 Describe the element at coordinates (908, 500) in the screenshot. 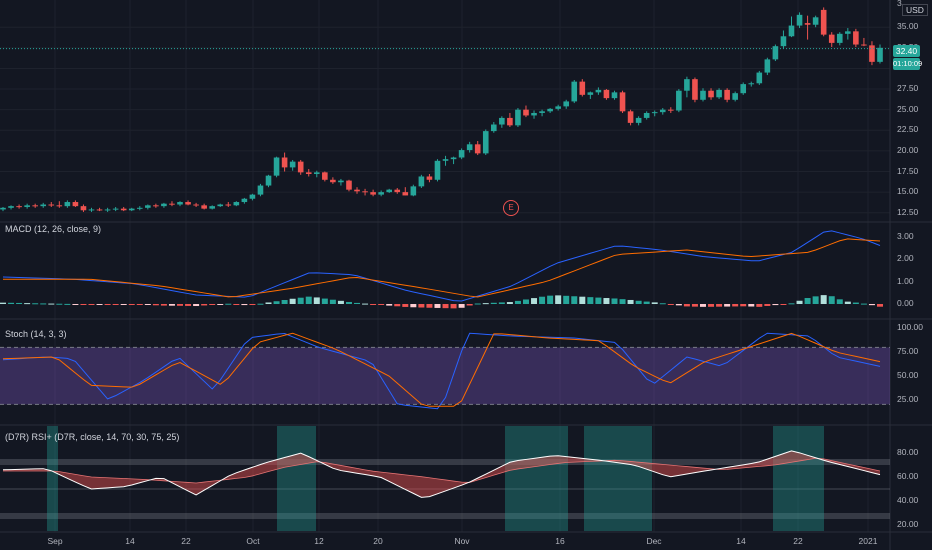

I see `rsi-axis-label: 40.00` at that location.